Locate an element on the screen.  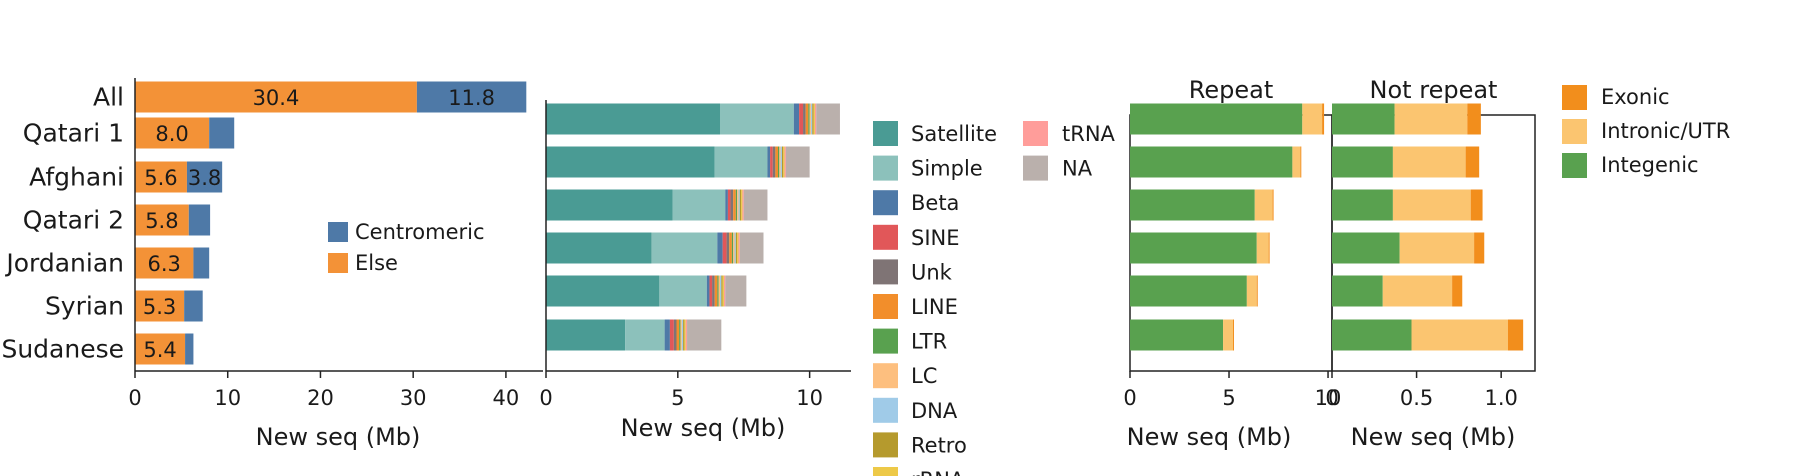
legend-label: DNA is located at coordinates (934, 411).